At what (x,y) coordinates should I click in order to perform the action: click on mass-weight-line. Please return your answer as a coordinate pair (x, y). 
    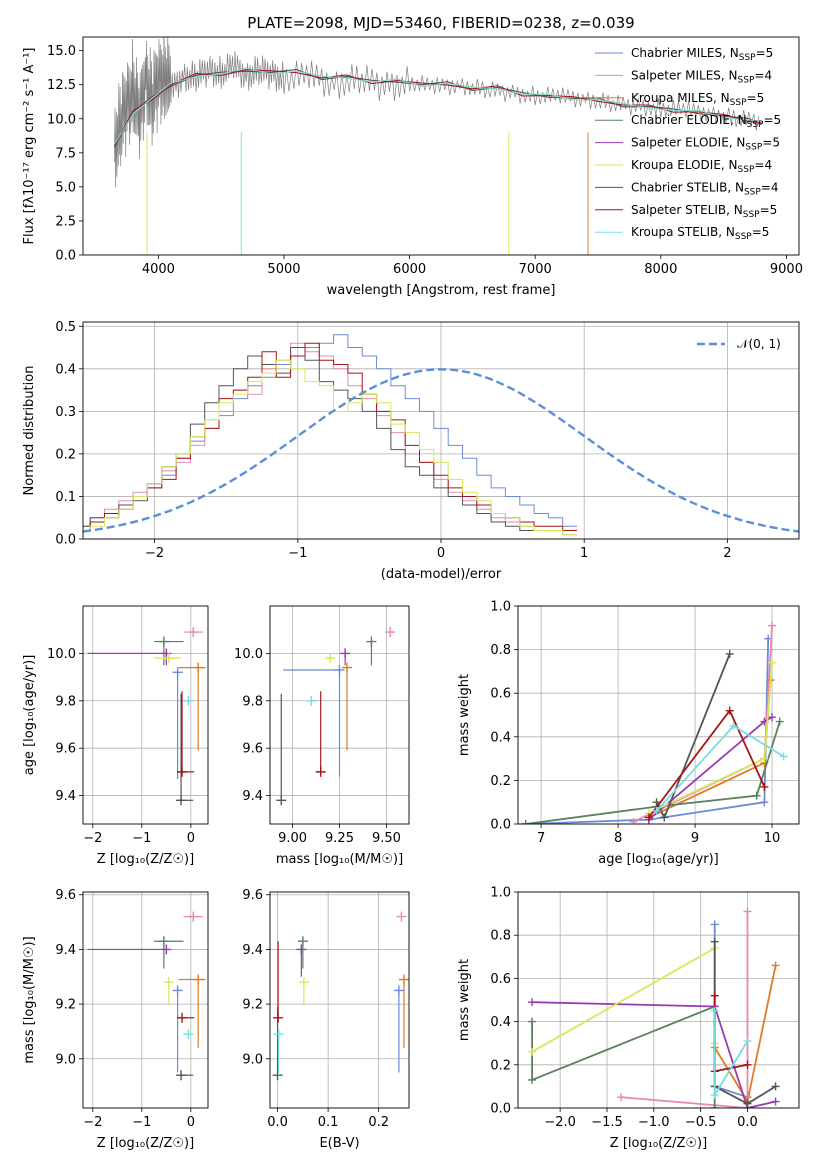
    Looking at the image, I should click on (654, 1054).